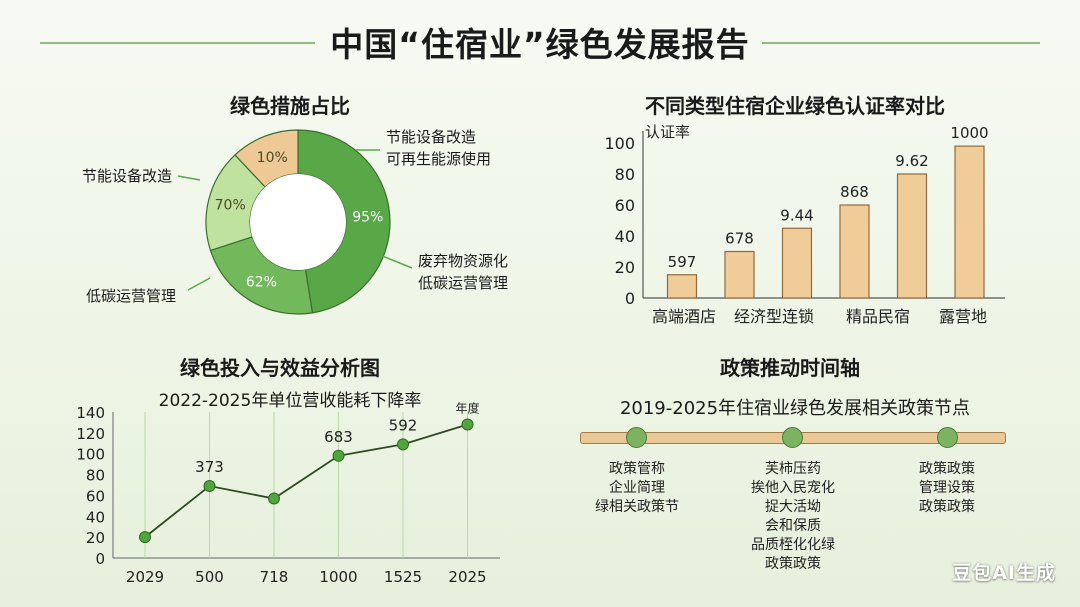 The height and width of the screenshot is (607, 1080). I want to click on timeline-column-3: 政策政策 管理设策 政策政策, so click(947, 488).